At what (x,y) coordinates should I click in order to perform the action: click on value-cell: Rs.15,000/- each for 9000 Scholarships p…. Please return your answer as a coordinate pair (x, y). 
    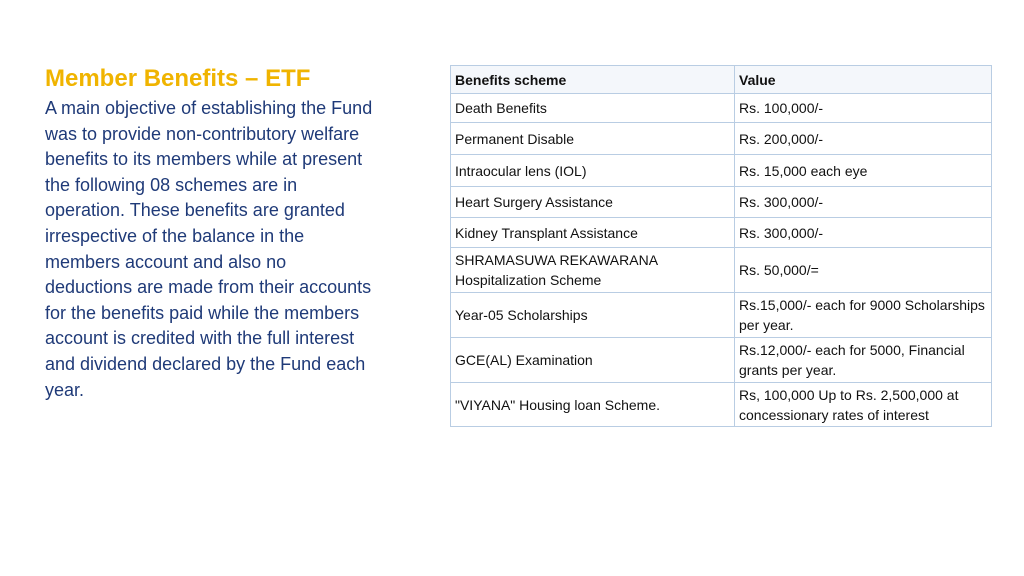
    Looking at the image, I should click on (863, 315).